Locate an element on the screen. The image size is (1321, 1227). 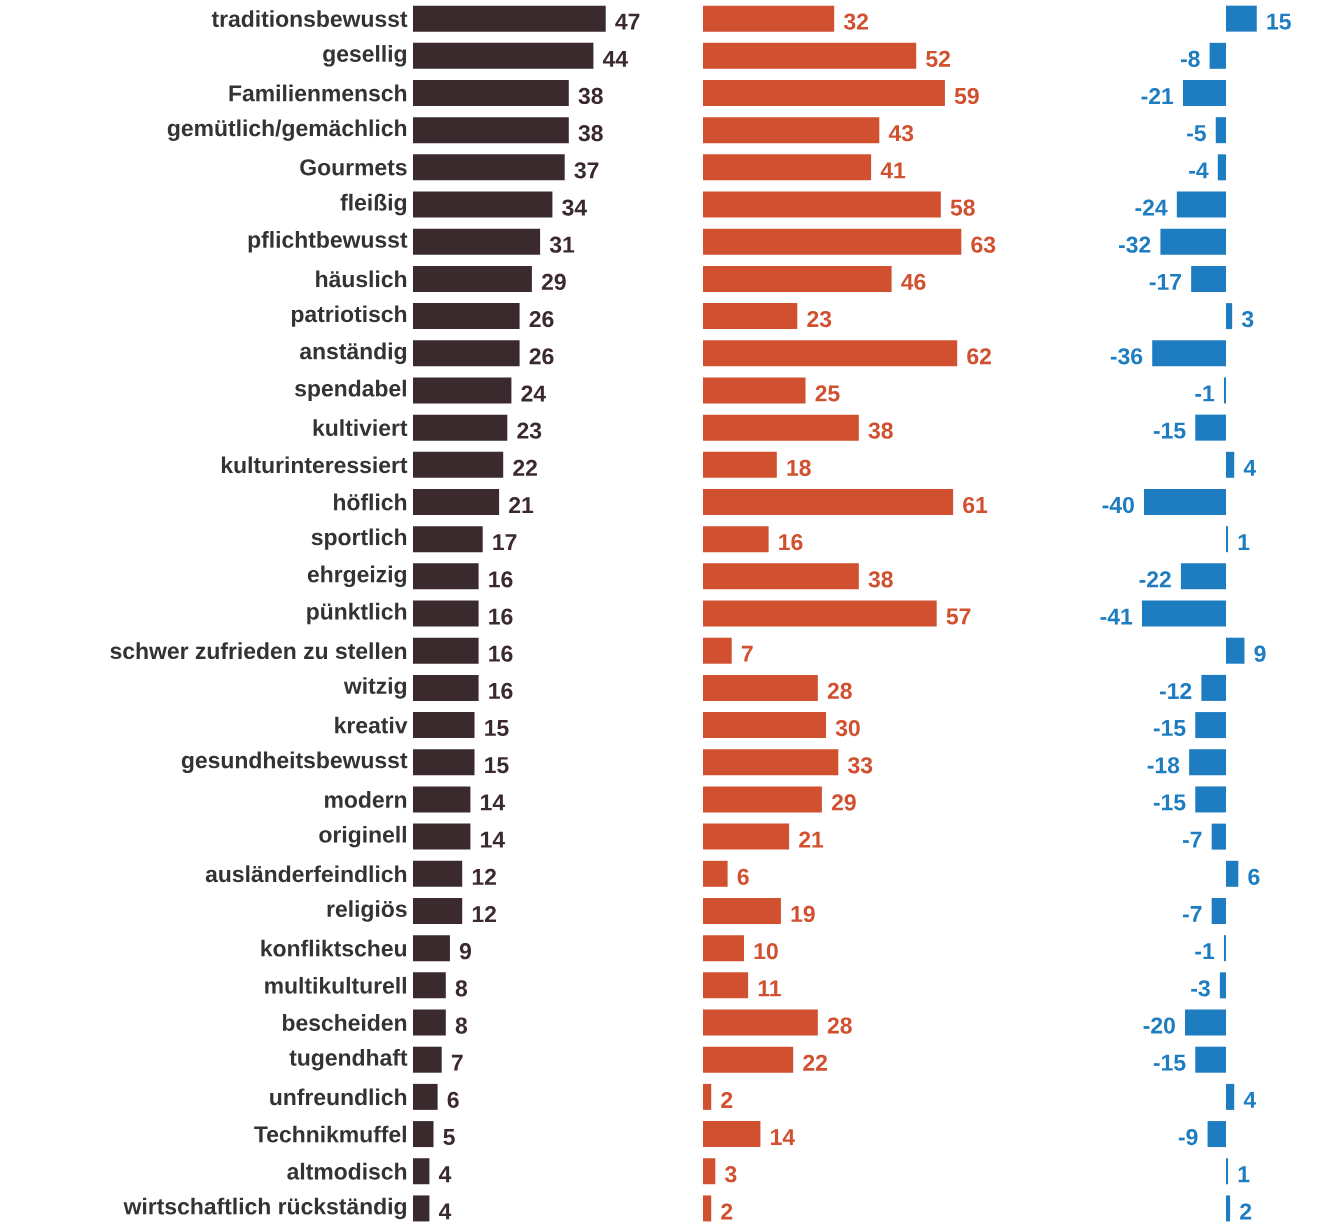
data-label: 18 is located at coordinates (799, 467).